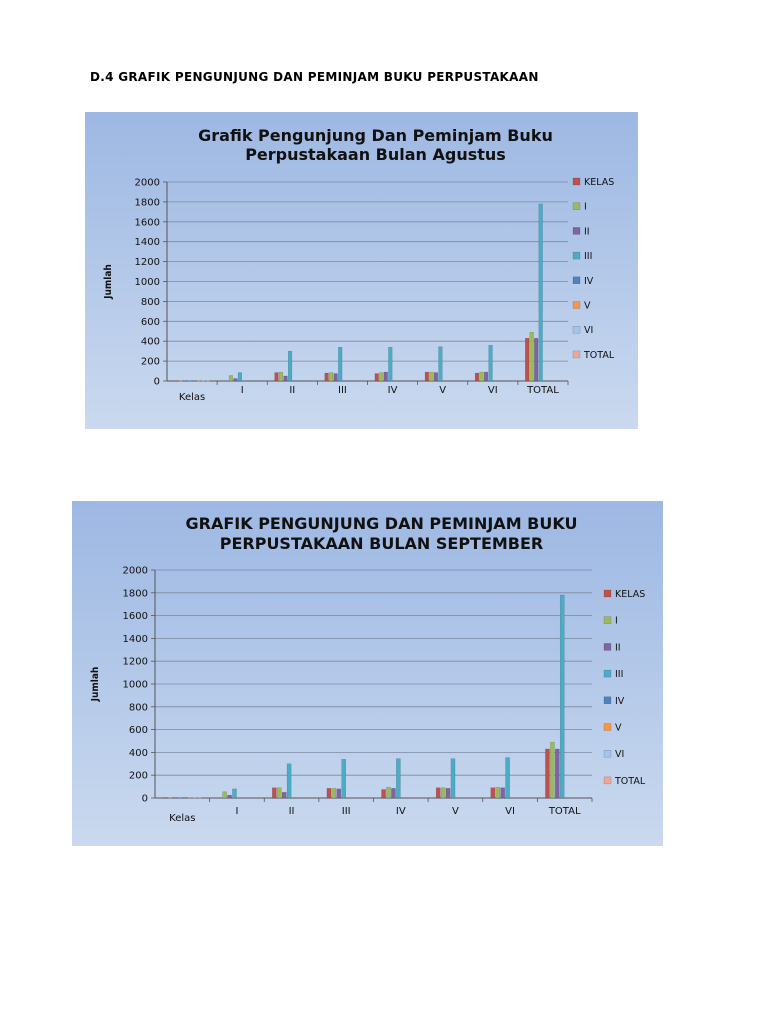  What do you see at coordinates (342, 390) in the screenshot?
I see `x-tick-label: III` at bounding box center [342, 390].